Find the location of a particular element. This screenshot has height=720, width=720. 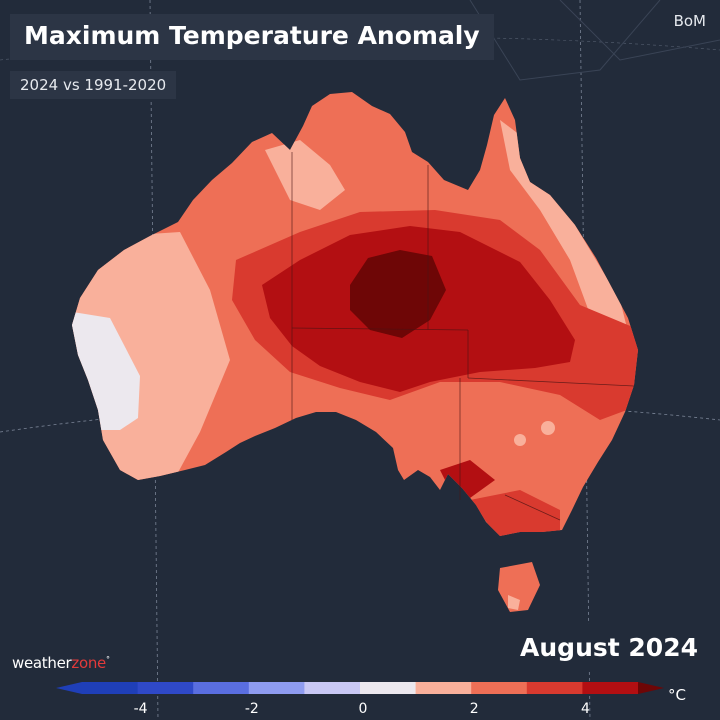

legend-bins is located at coordinates (360, 688).